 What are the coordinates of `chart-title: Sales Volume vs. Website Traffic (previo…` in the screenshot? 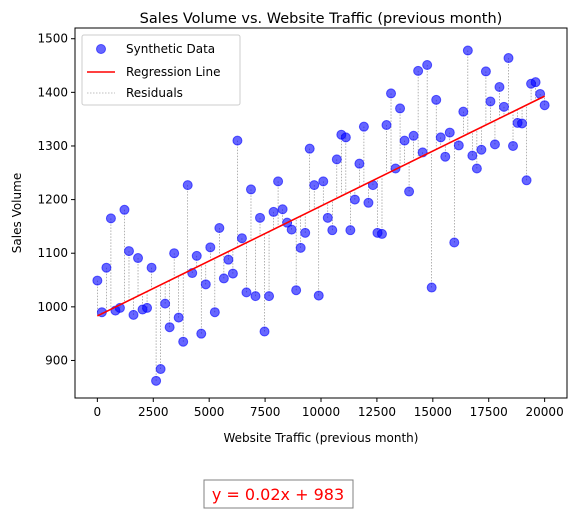 It's located at (321, 19).